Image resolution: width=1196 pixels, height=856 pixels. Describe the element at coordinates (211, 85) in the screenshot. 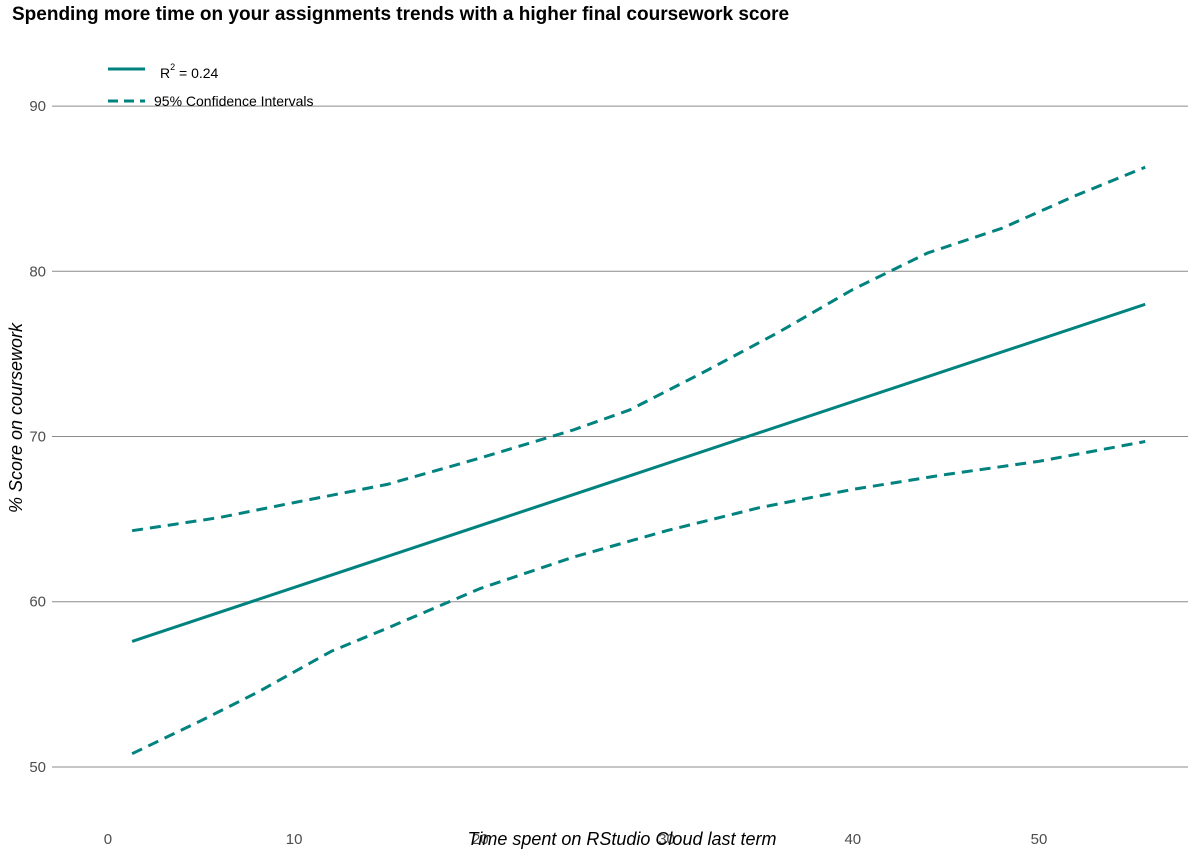

I see `legend: R2 = 0.24 95% Confidence Intervals` at that location.